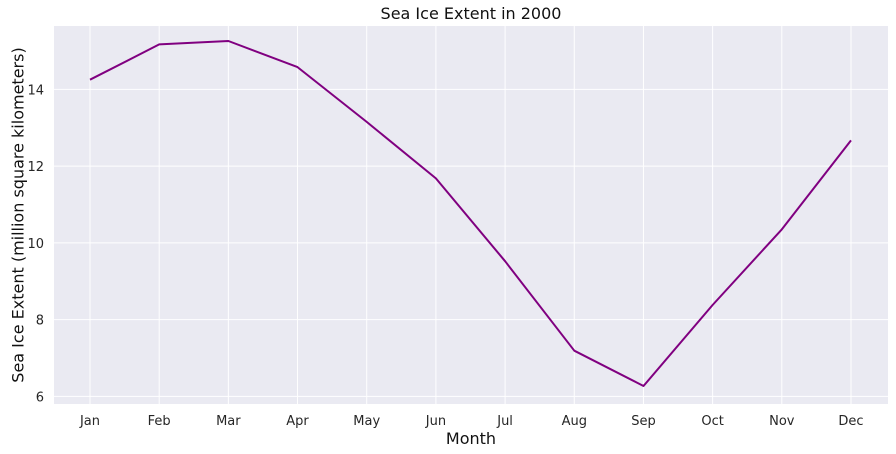  Describe the element at coordinates (782, 421) in the screenshot. I see `x-tick-label: Nov` at that location.